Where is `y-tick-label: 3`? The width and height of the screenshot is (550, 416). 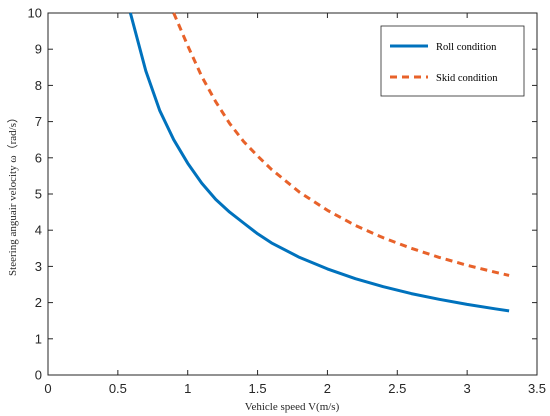
y-tick-label: 3 is located at coordinates (38, 266).